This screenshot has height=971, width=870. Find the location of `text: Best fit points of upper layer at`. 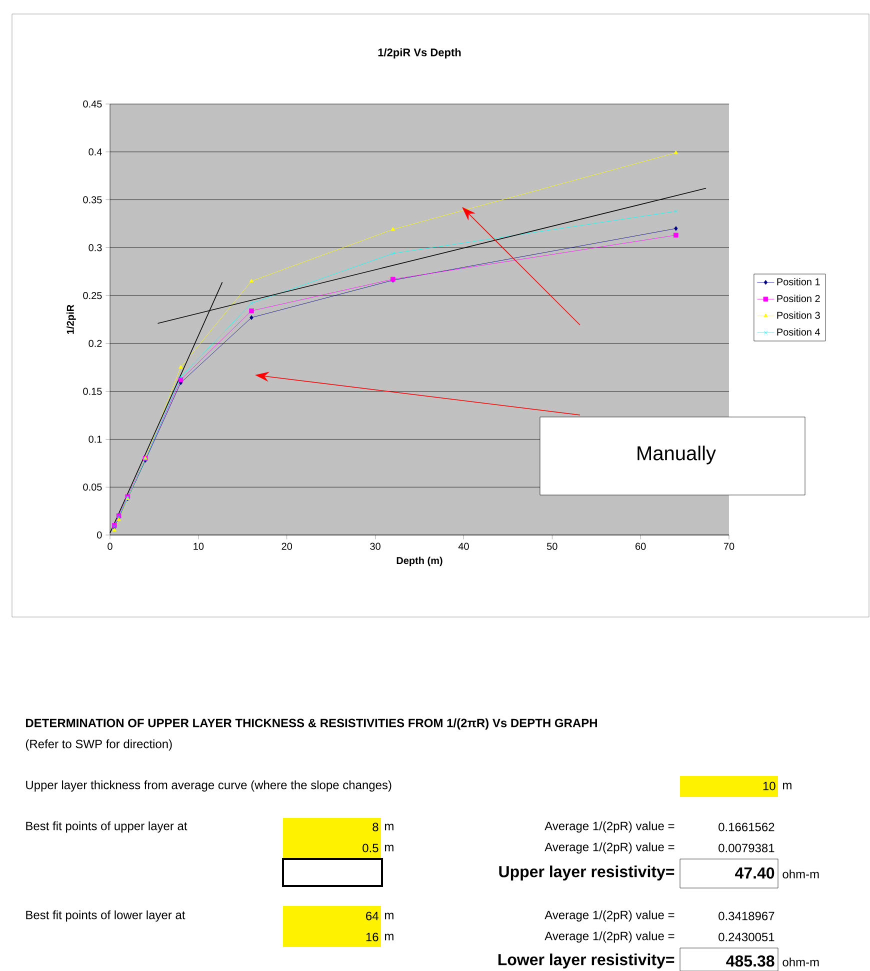

text: Best fit points of upper layer at is located at coordinates (107, 827).